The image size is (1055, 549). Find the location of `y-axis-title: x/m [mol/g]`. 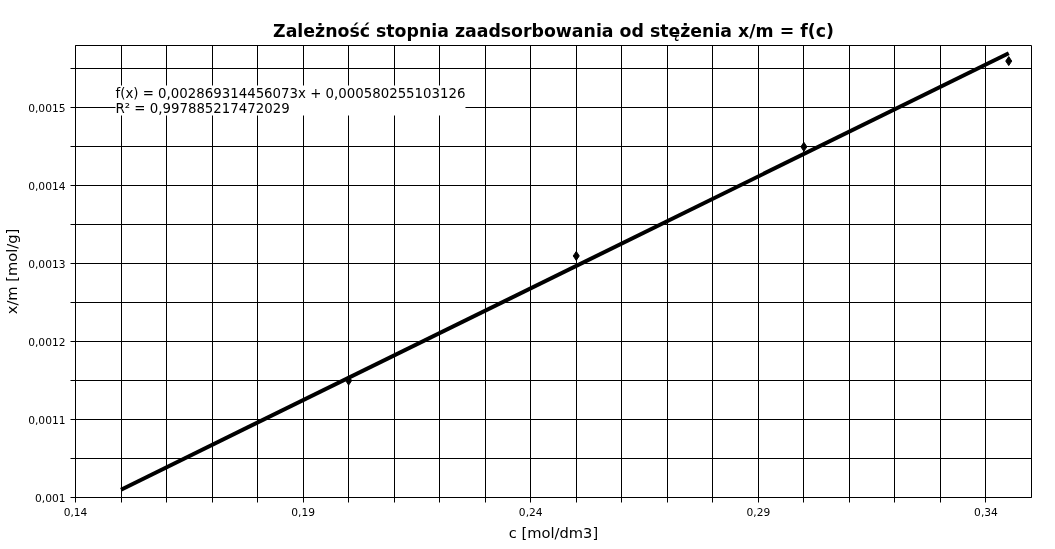

y-axis-title: x/m [mol/g] is located at coordinates (12, 271).